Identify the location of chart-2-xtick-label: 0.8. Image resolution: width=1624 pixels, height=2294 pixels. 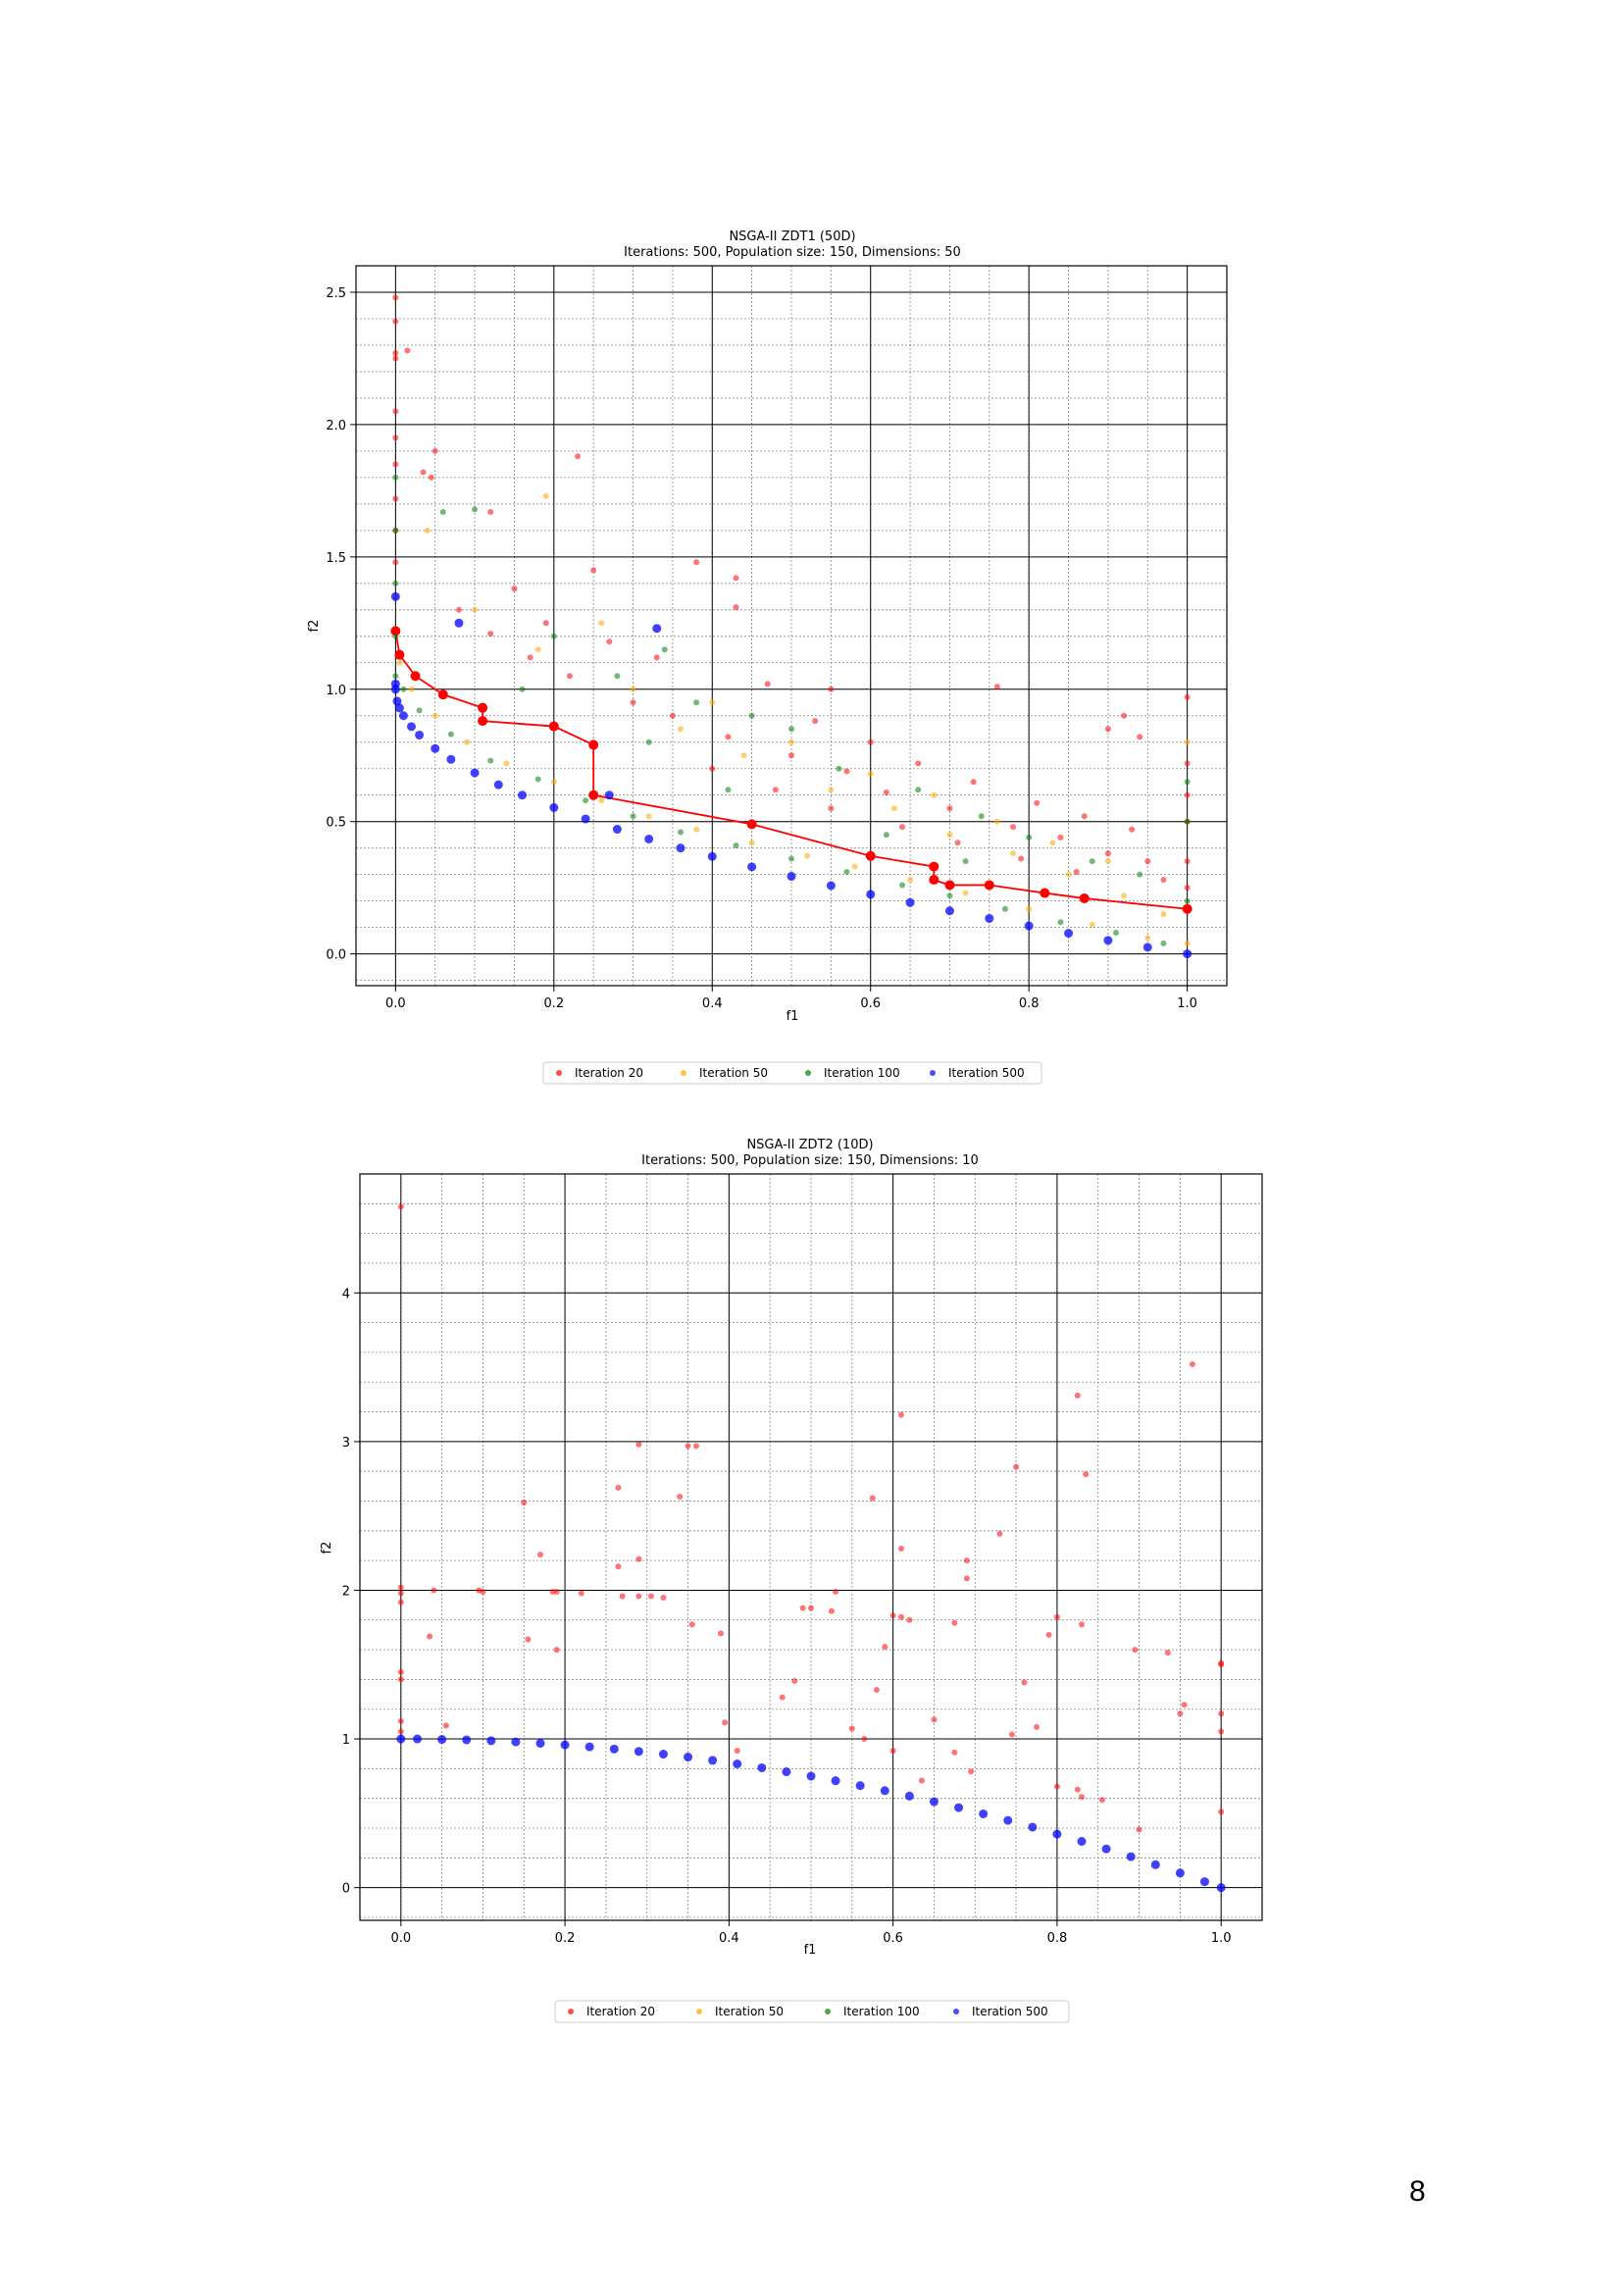
(1057, 1938).